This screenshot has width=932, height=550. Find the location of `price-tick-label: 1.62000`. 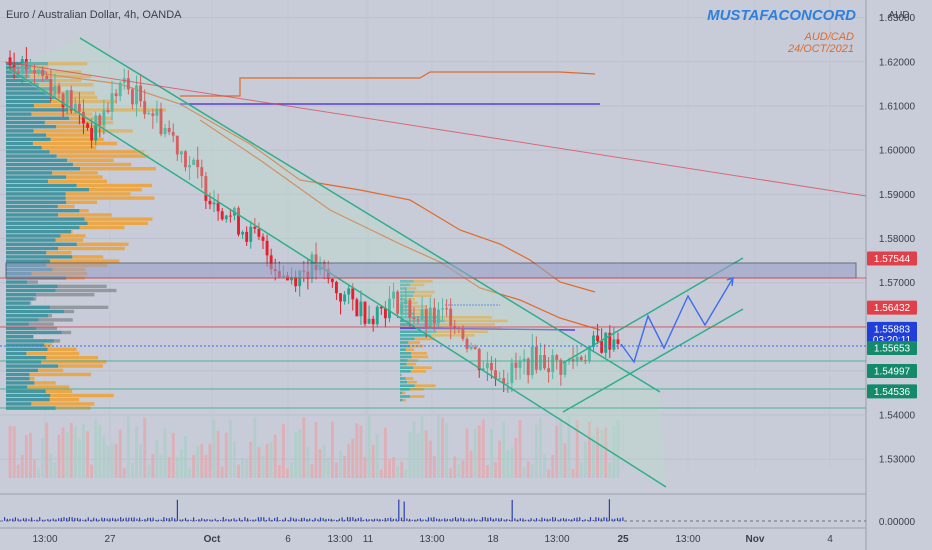

price-tick-label: 1.62000 is located at coordinates (897, 62).